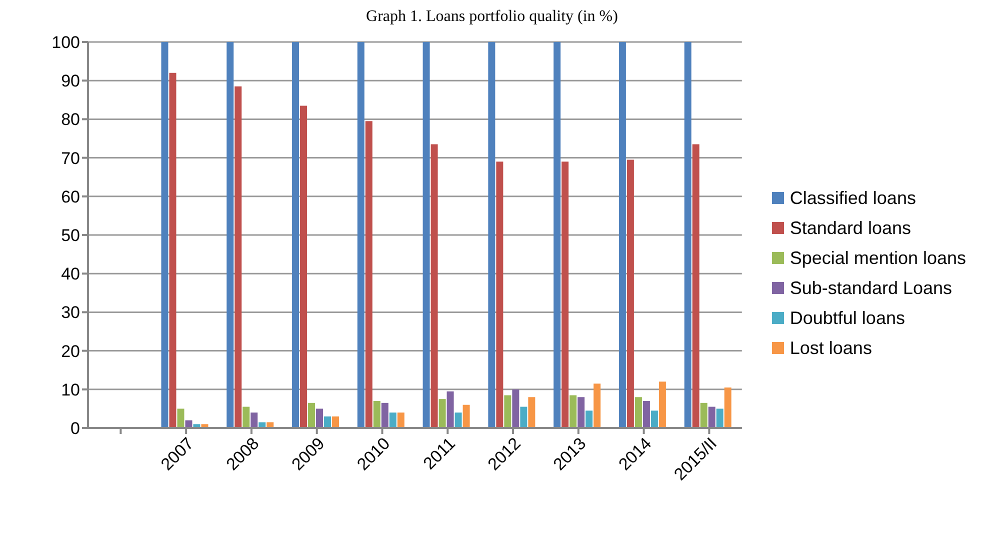 The height and width of the screenshot is (537, 984). Describe the element at coordinates (70, 390) in the screenshot. I see `y-tick-label: 10` at that location.